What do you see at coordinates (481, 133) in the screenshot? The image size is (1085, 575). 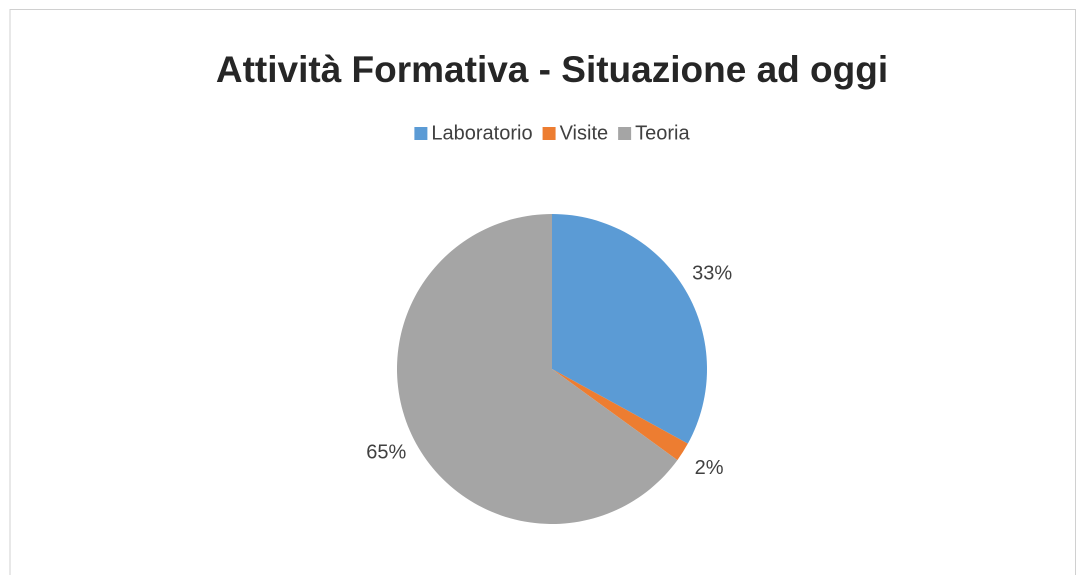 I see `legend-label: Laboratorio` at bounding box center [481, 133].